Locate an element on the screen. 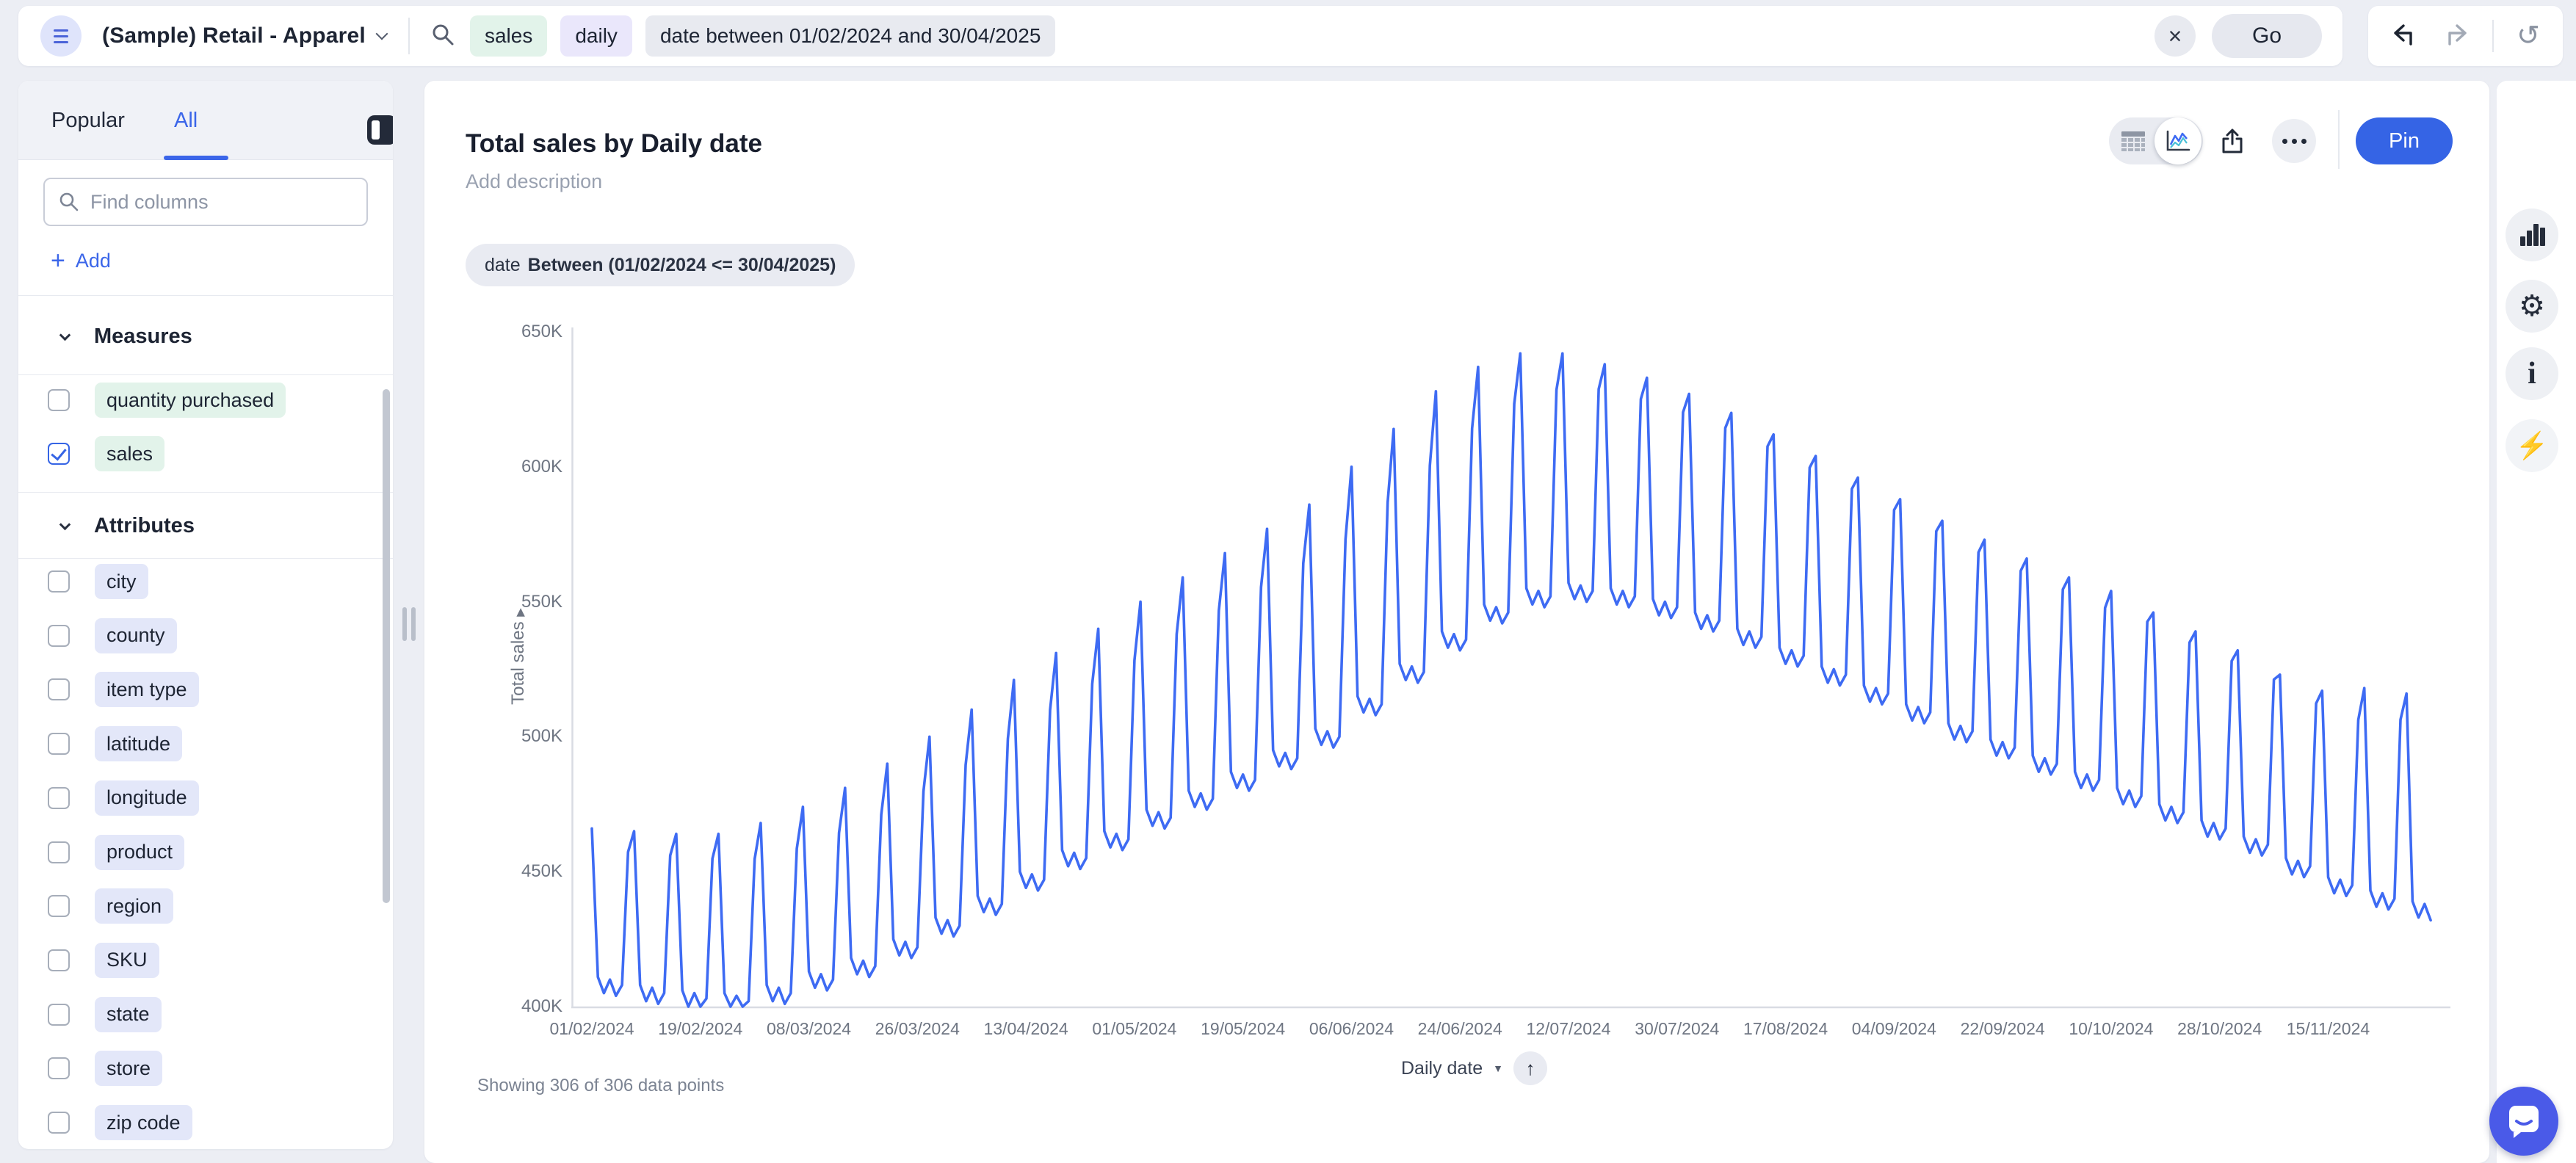  column-token: quantity purchased is located at coordinates (190, 400).